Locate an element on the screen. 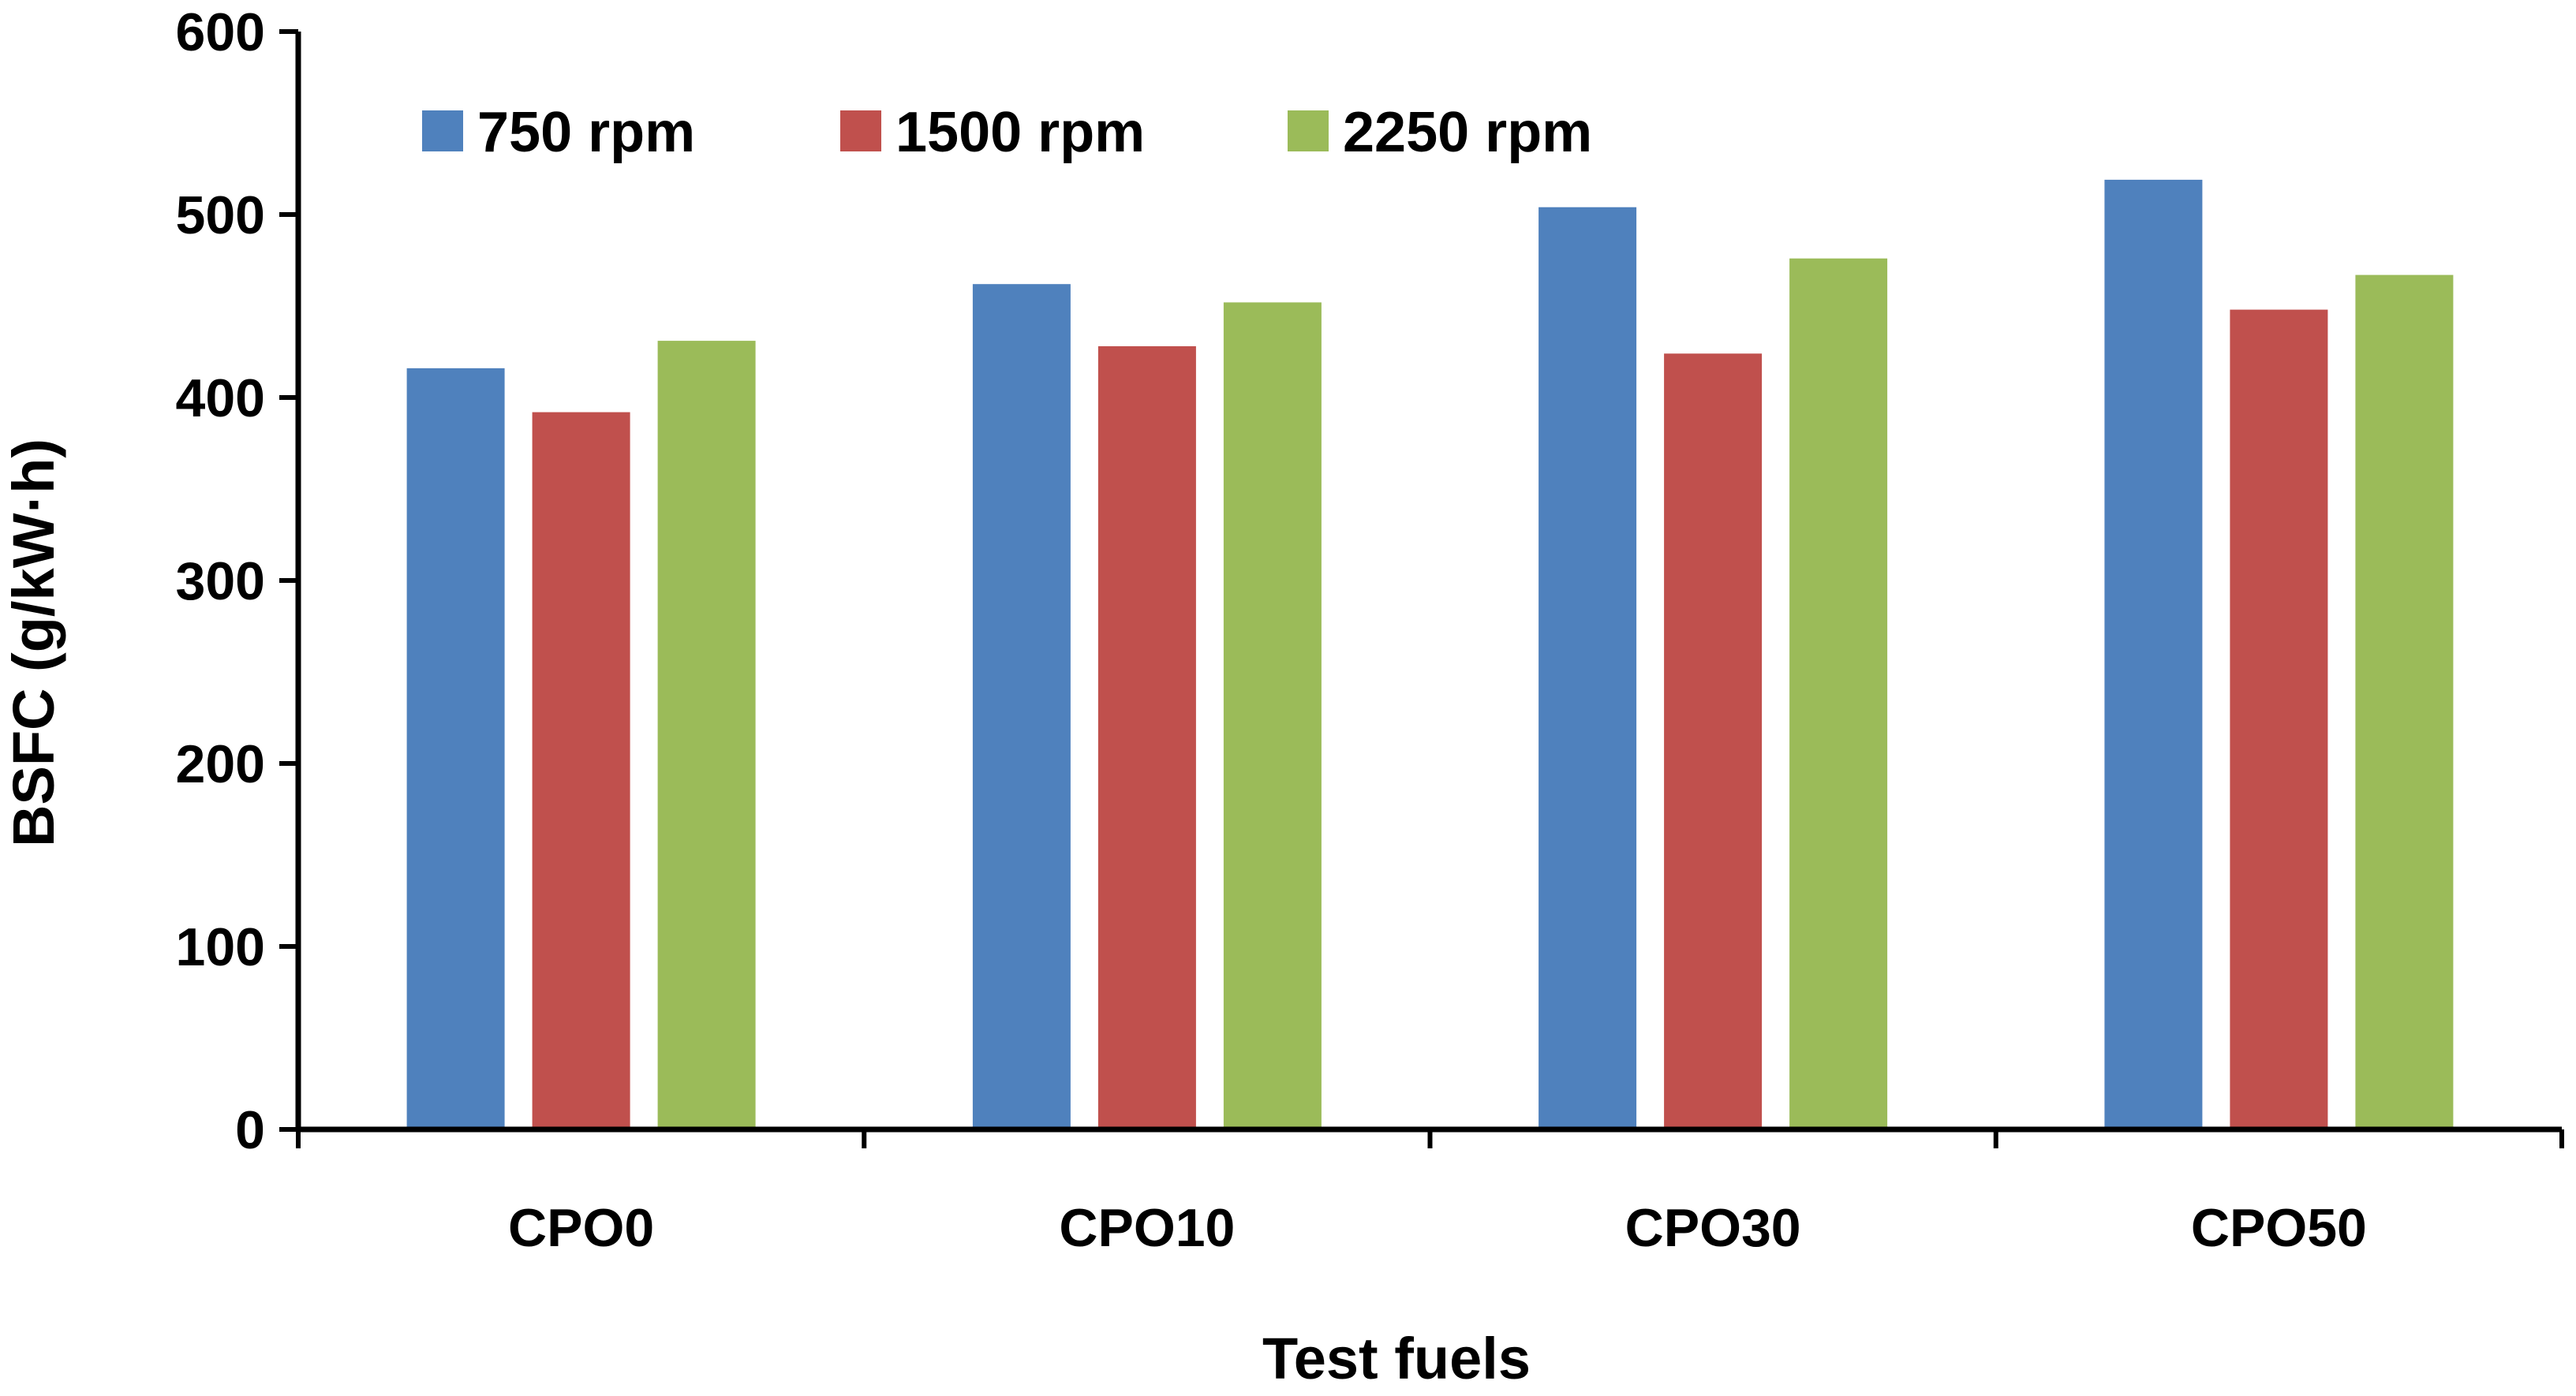 This screenshot has width=2576, height=1396. bar-cpo10-2250-rpm is located at coordinates (1272, 715).